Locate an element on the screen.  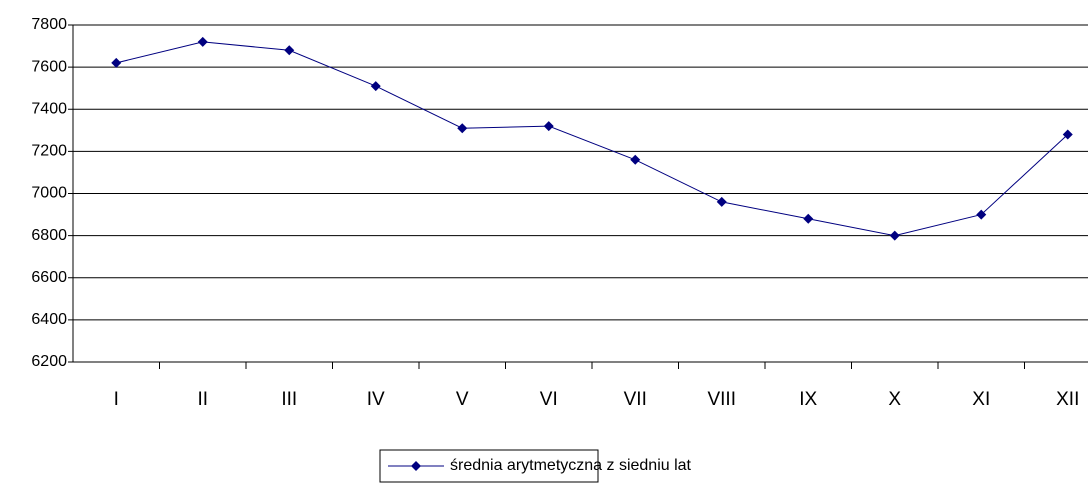
x-tick-label: IV is located at coordinates (376, 399).